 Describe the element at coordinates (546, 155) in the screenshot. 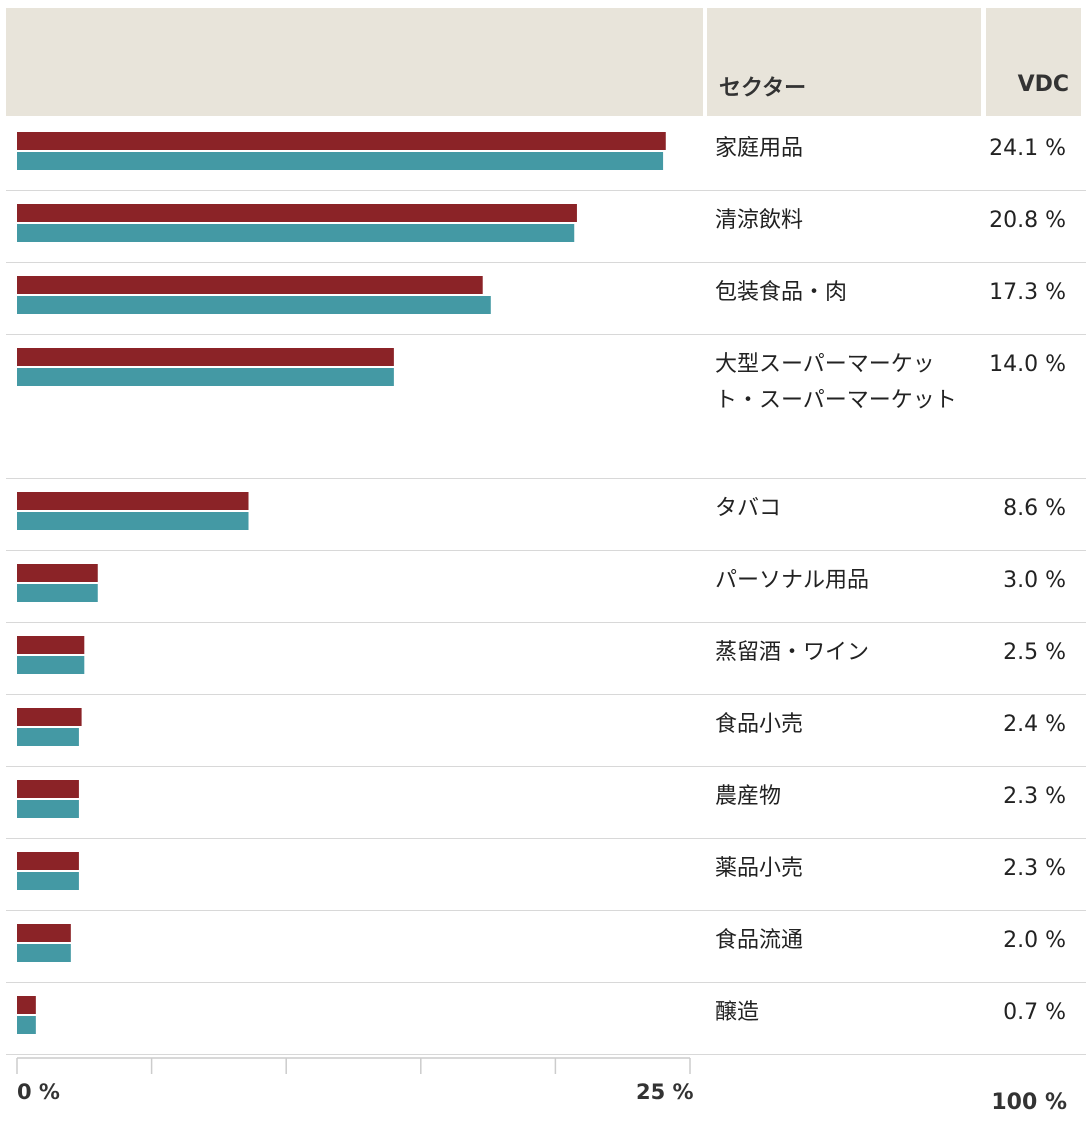

I see `table-row: 家庭用品 24.1 %` at that location.